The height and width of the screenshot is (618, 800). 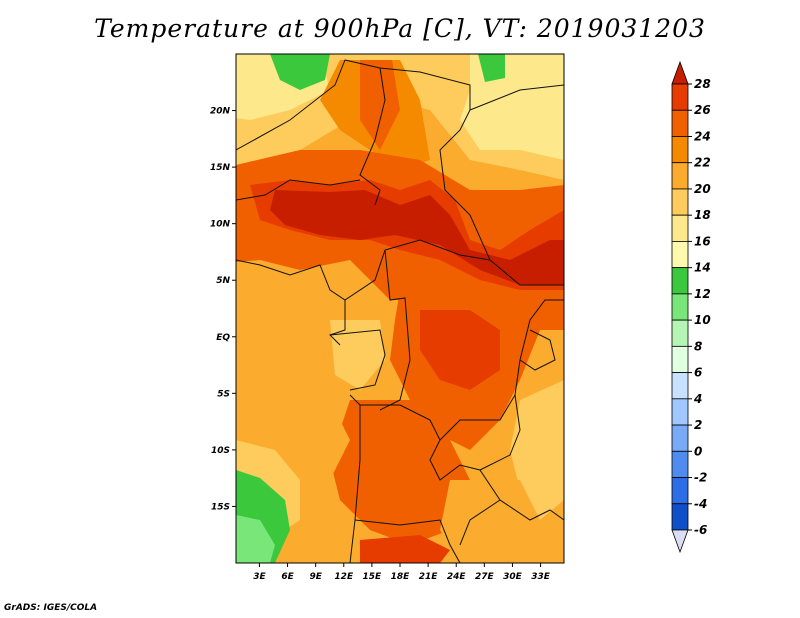 I want to click on colorbar-label: -6, so click(x=700, y=530).